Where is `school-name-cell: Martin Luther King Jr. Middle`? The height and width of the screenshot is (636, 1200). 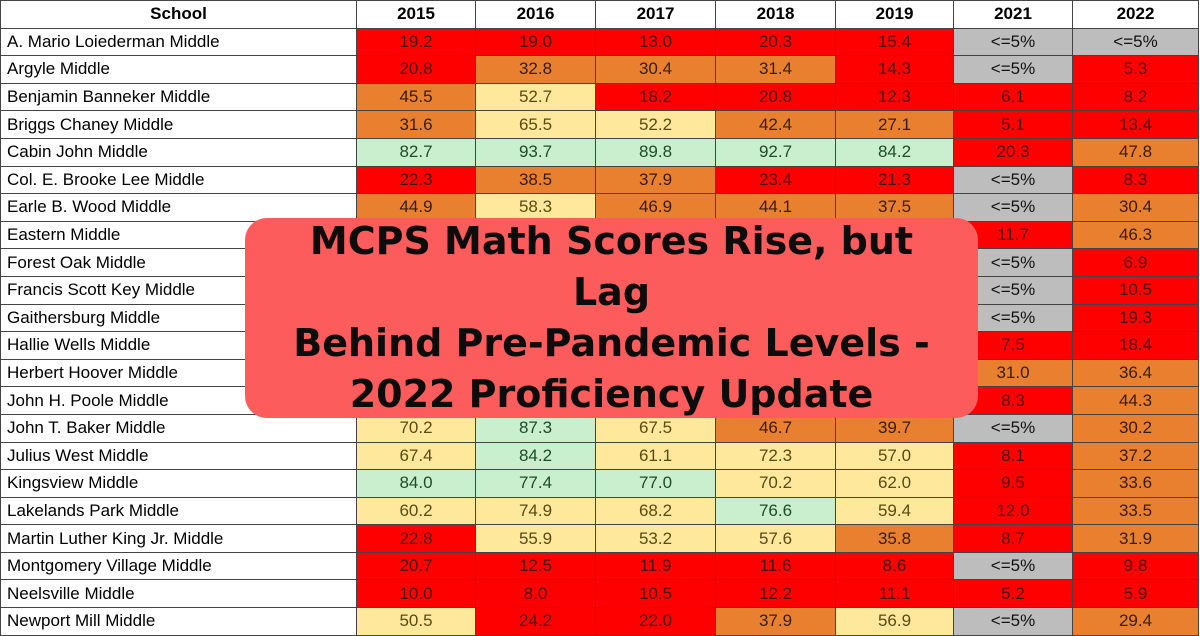
school-name-cell: Martin Luther King Jr. Middle is located at coordinates (178, 538).